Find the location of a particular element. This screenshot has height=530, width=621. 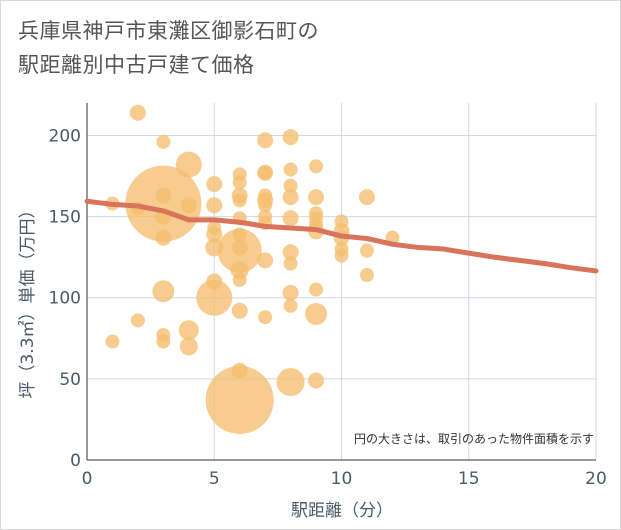

y-tick-label: 100 is located at coordinates (65, 299).